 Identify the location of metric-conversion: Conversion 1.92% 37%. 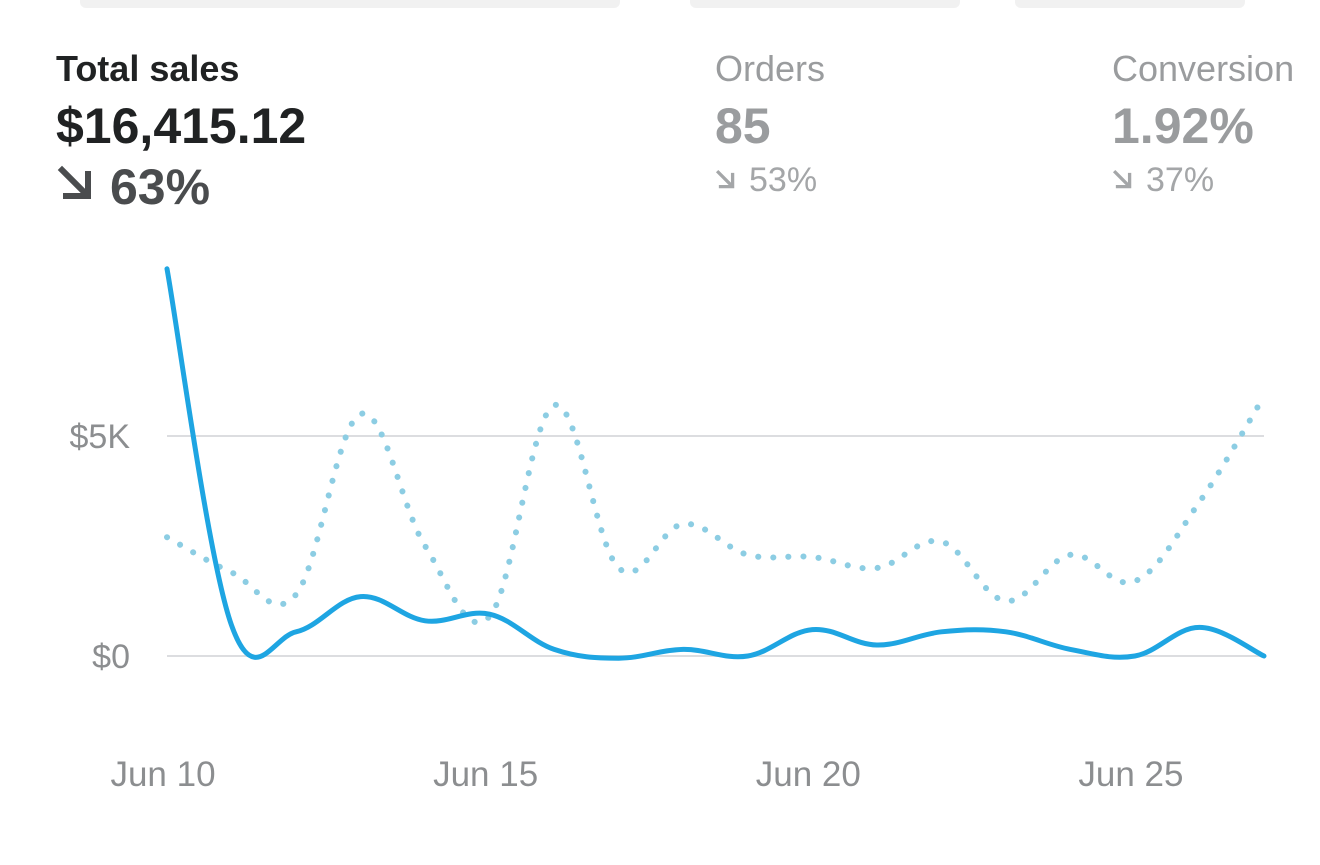
(1203, 123).